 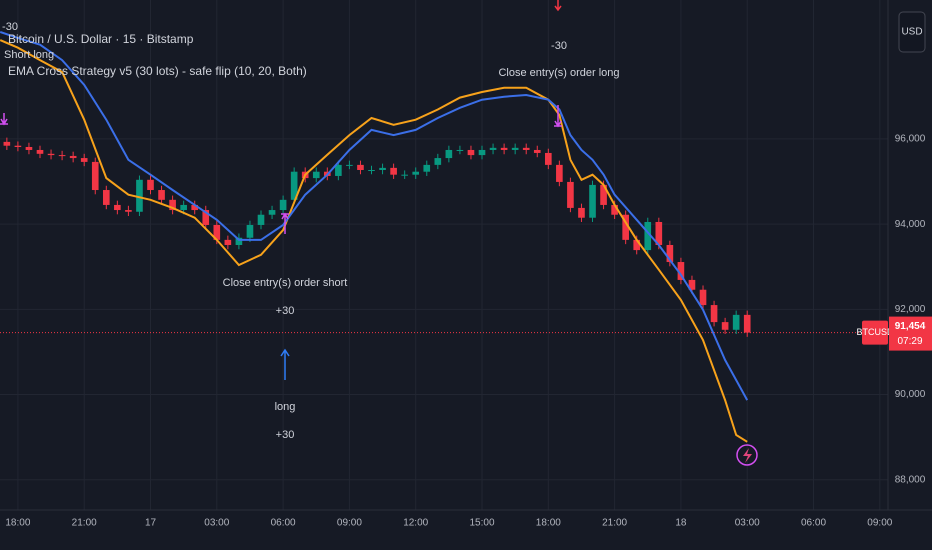 What do you see at coordinates (910, 326) in the screenshot?
I see `price-tag: 91,454` at bounding box center [910, 326].